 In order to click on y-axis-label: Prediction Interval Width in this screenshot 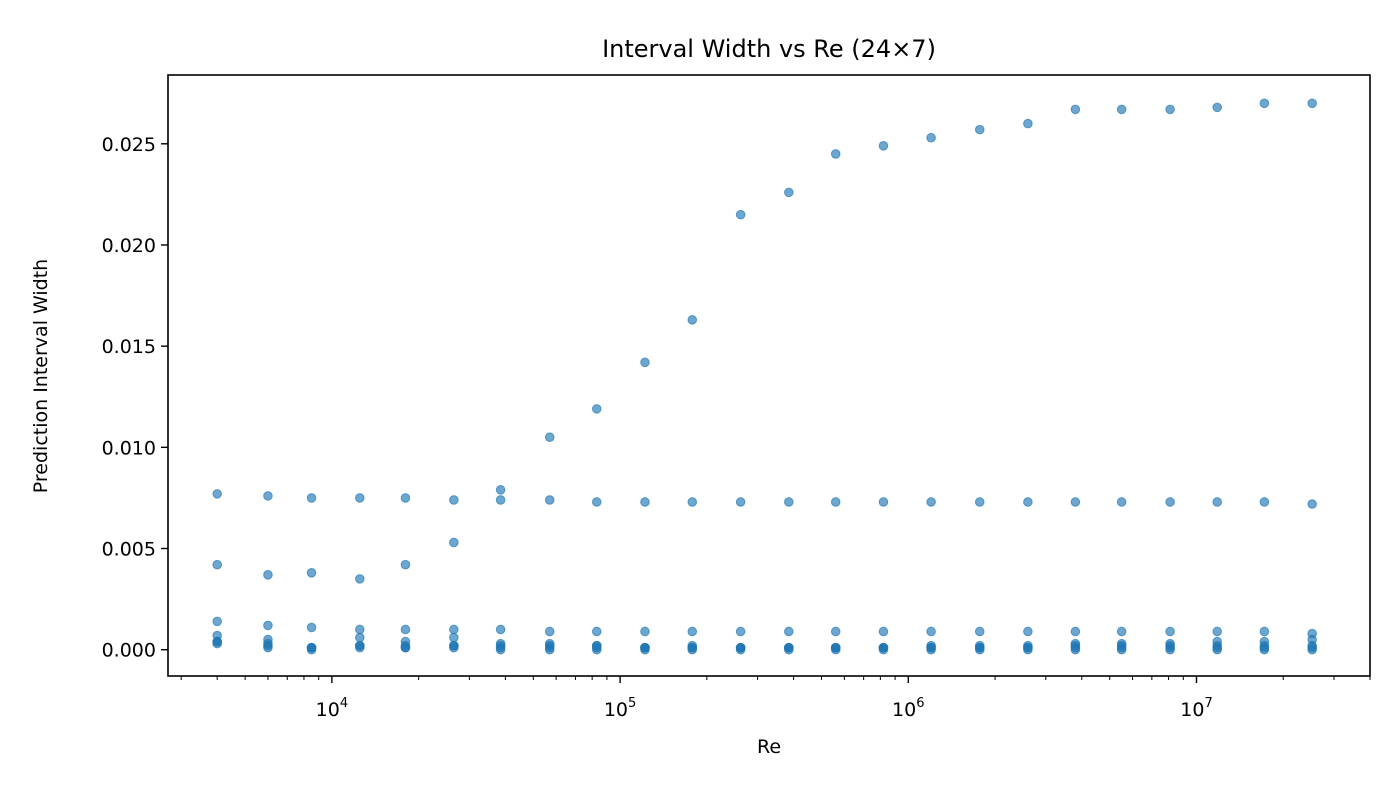, I will do `click(41, 376)`.